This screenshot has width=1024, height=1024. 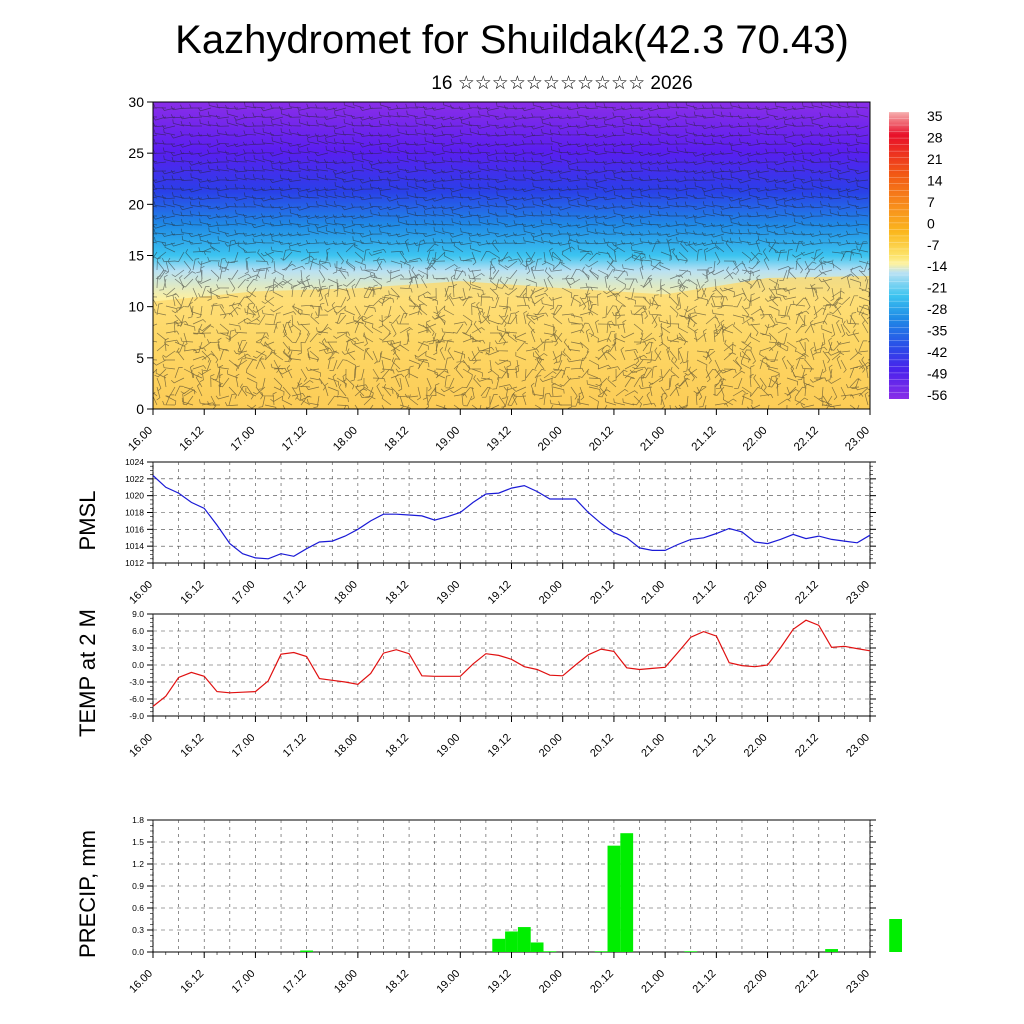 I want to click on colorbar-label: -14, so click(x=937, y=266).